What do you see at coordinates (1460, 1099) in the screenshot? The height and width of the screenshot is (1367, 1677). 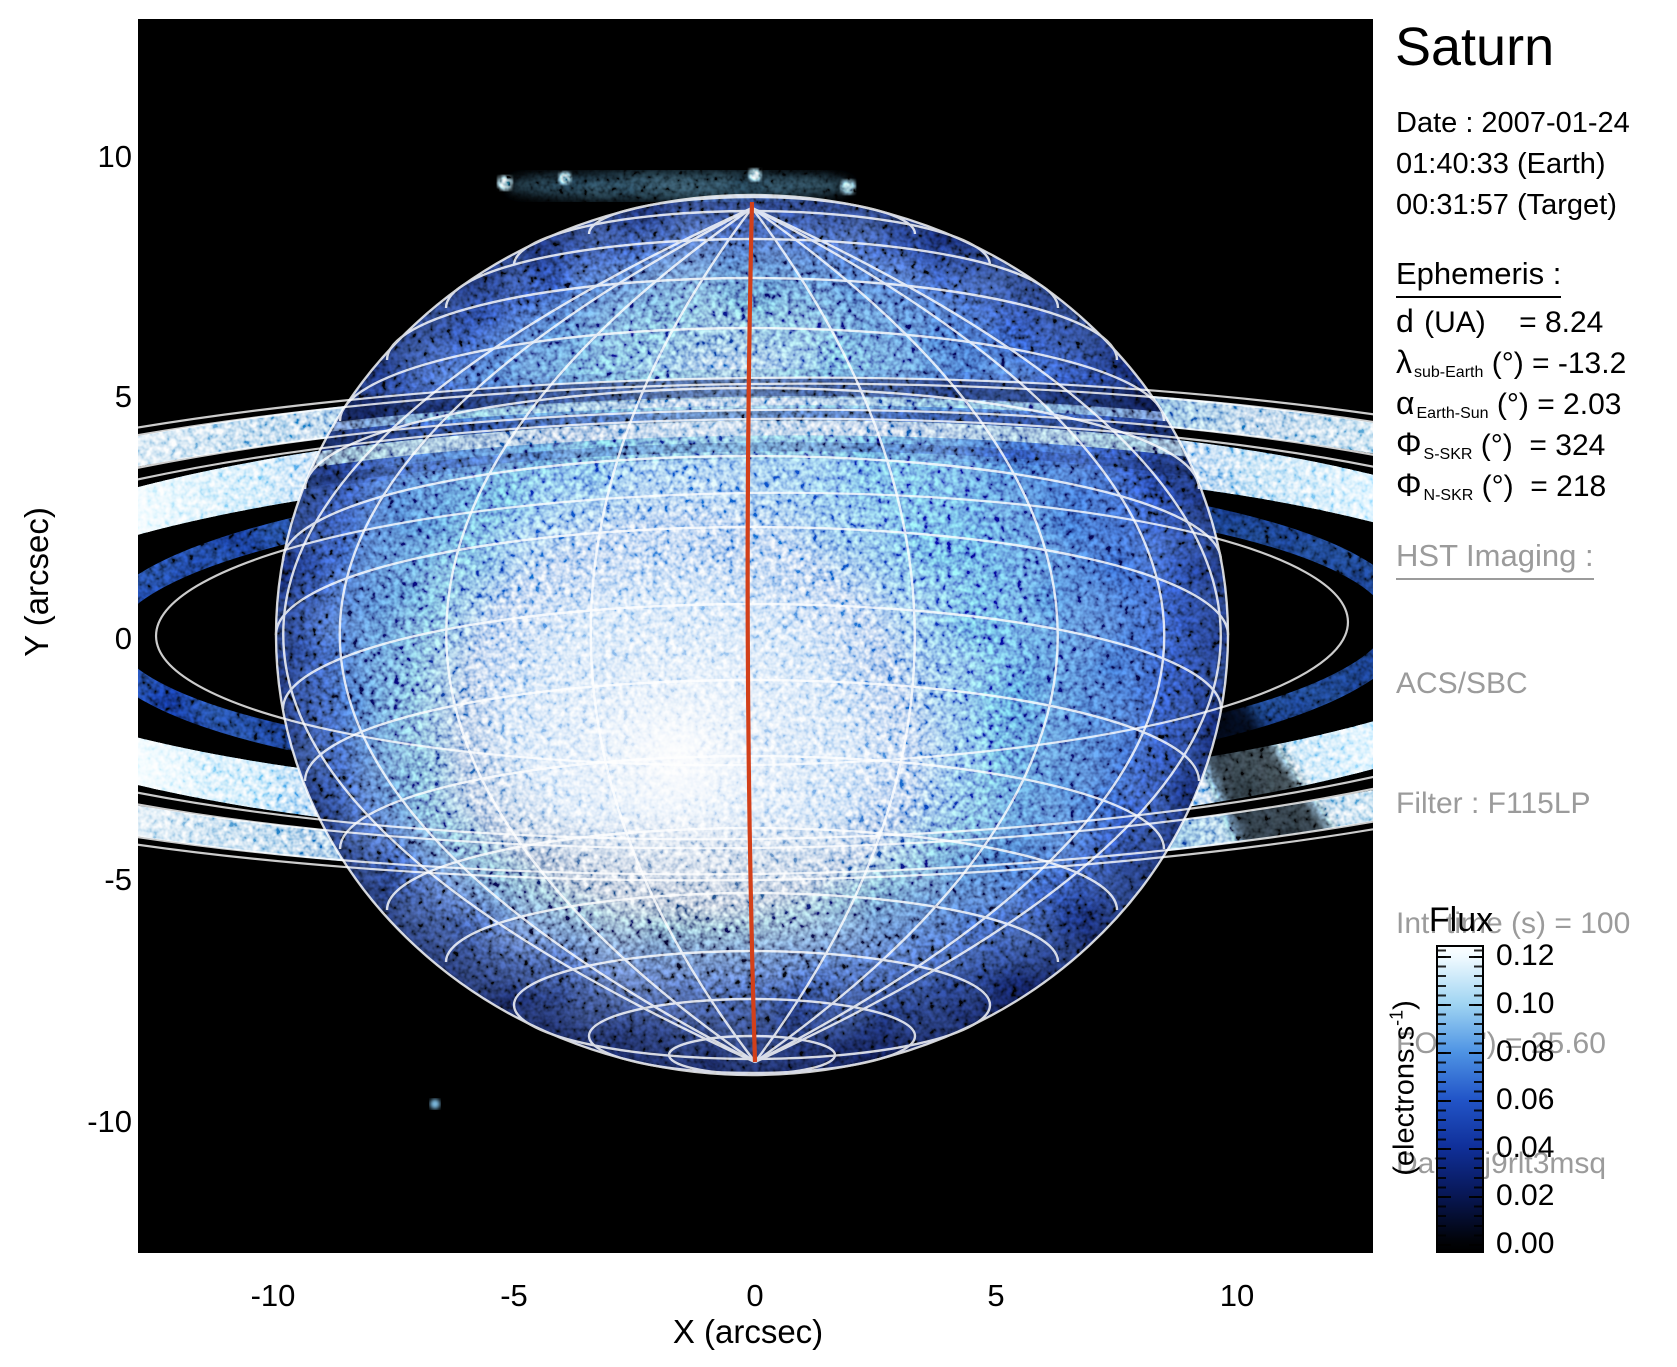 I see `flux-colorbar` at bounding box center [1460, 1099].